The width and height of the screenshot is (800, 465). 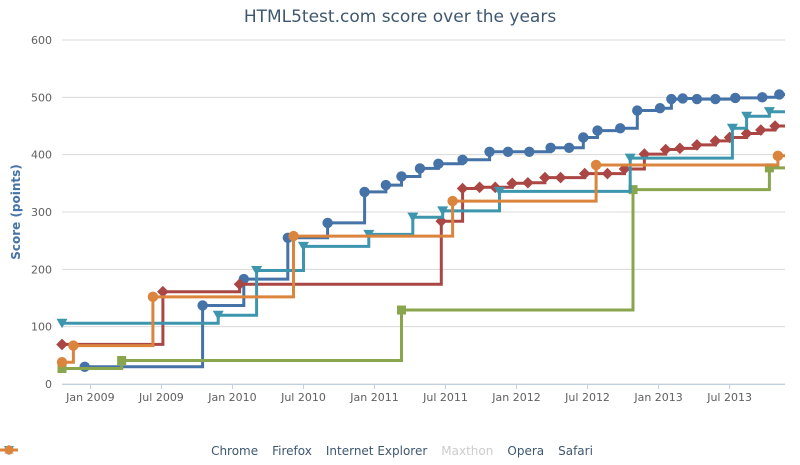 I want to click on legend-item-opera: Opera, so click(x=272, y=451).